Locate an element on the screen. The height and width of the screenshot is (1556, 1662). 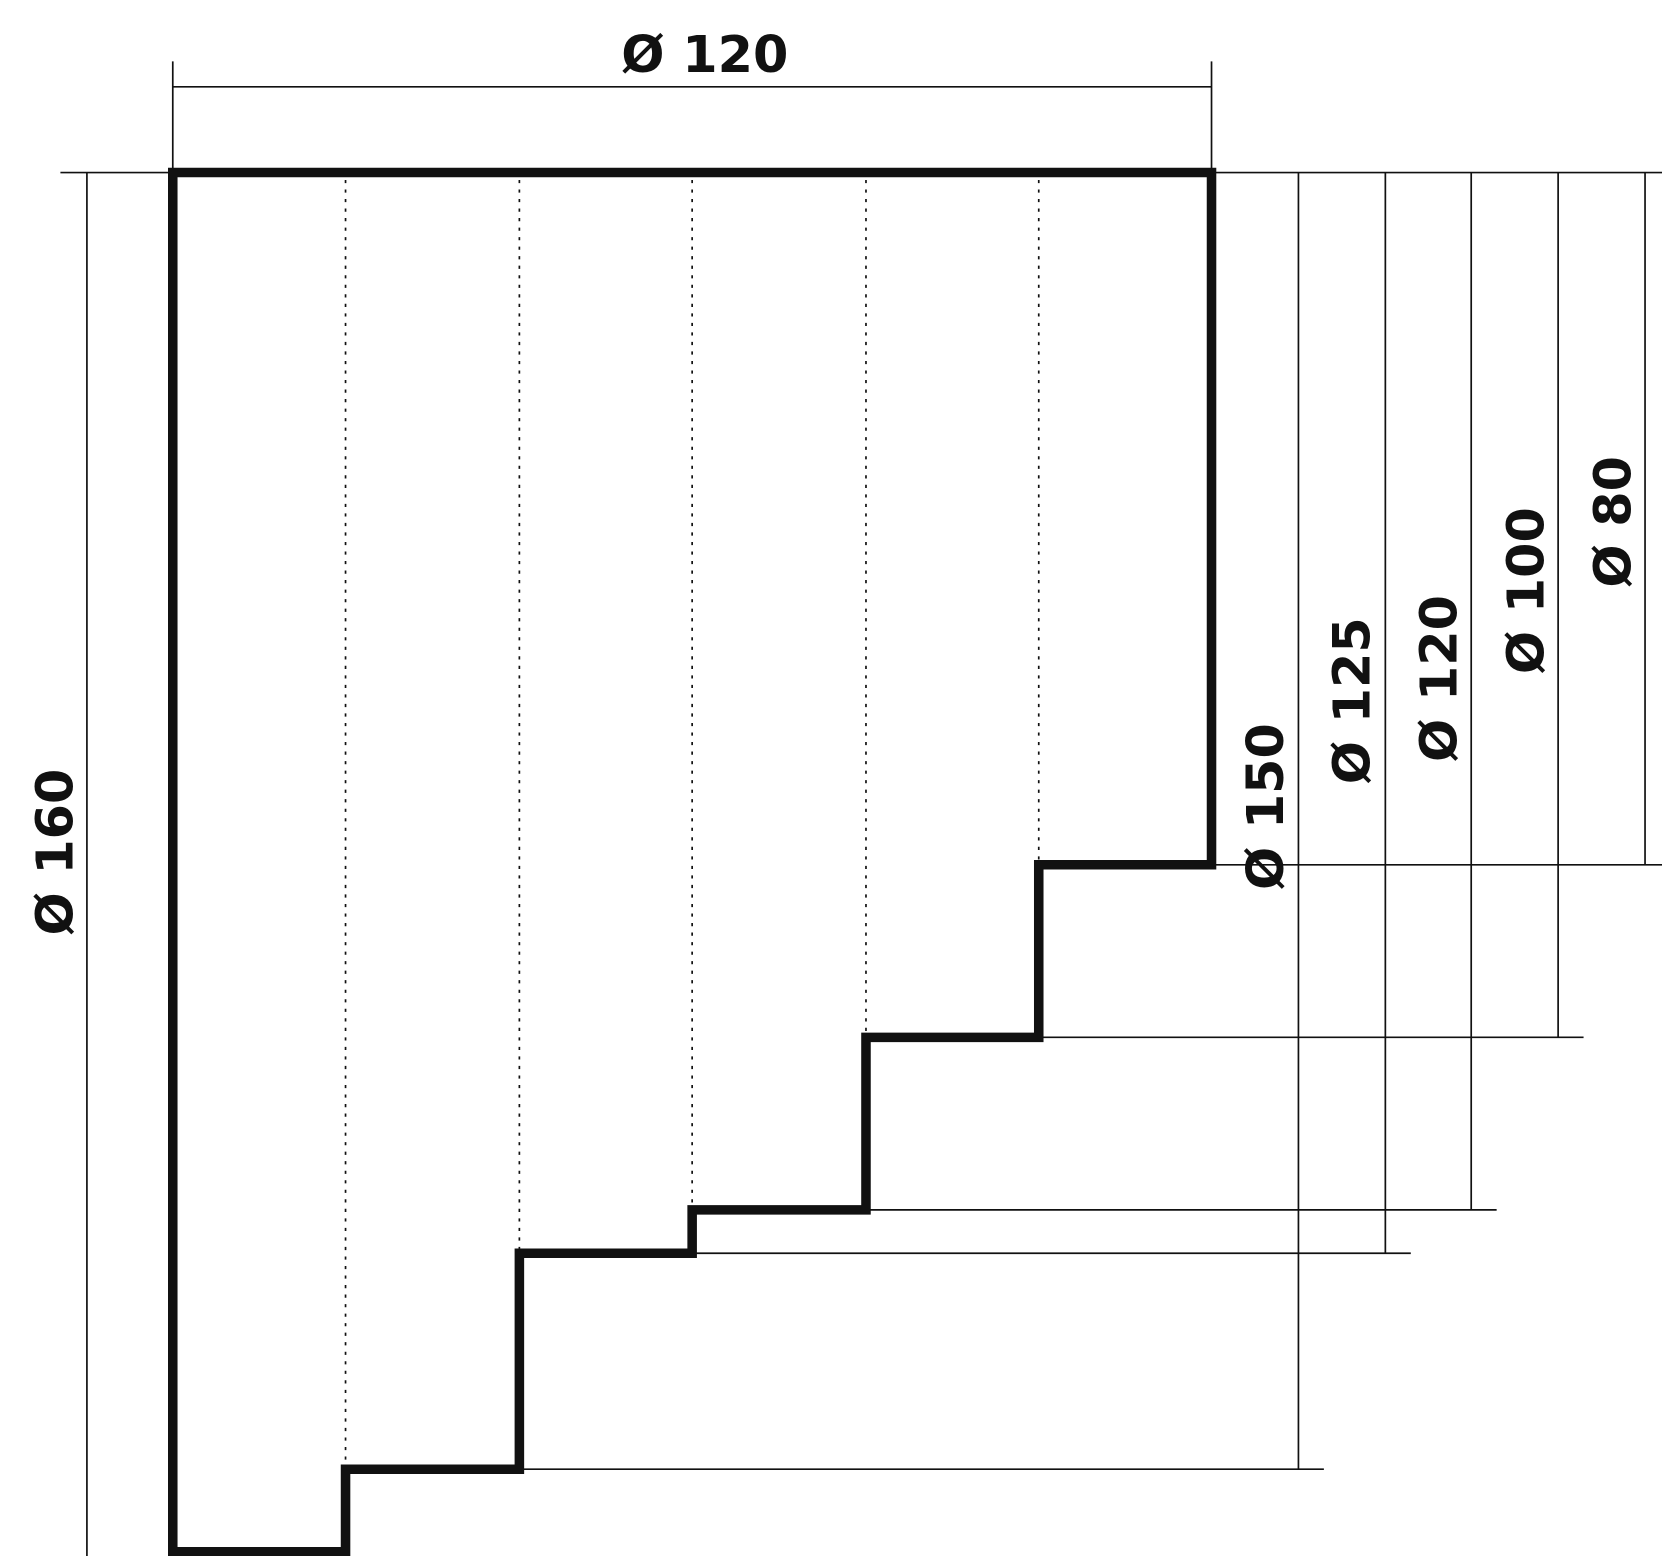
dimension-label: Ø 150 is located at coordinates (1265, 806).